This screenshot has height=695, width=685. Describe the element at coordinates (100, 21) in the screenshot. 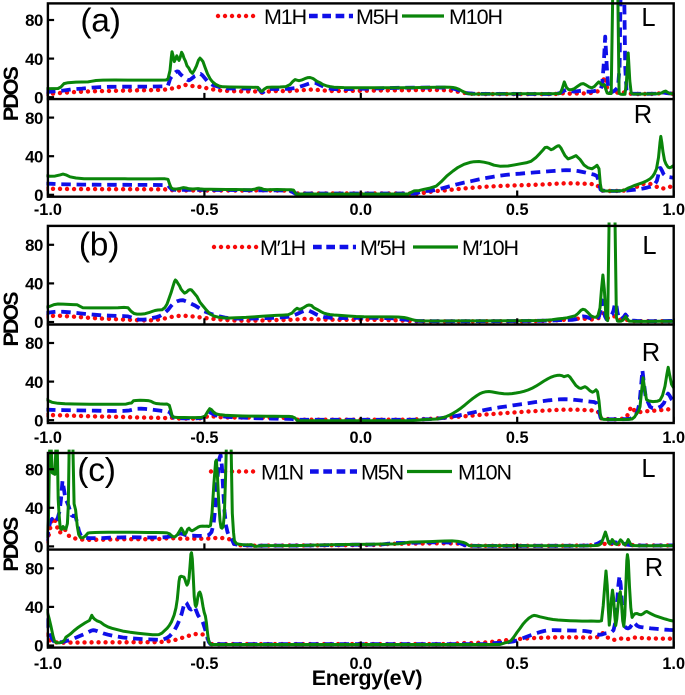

I see `svg-text: (a)` at that location.